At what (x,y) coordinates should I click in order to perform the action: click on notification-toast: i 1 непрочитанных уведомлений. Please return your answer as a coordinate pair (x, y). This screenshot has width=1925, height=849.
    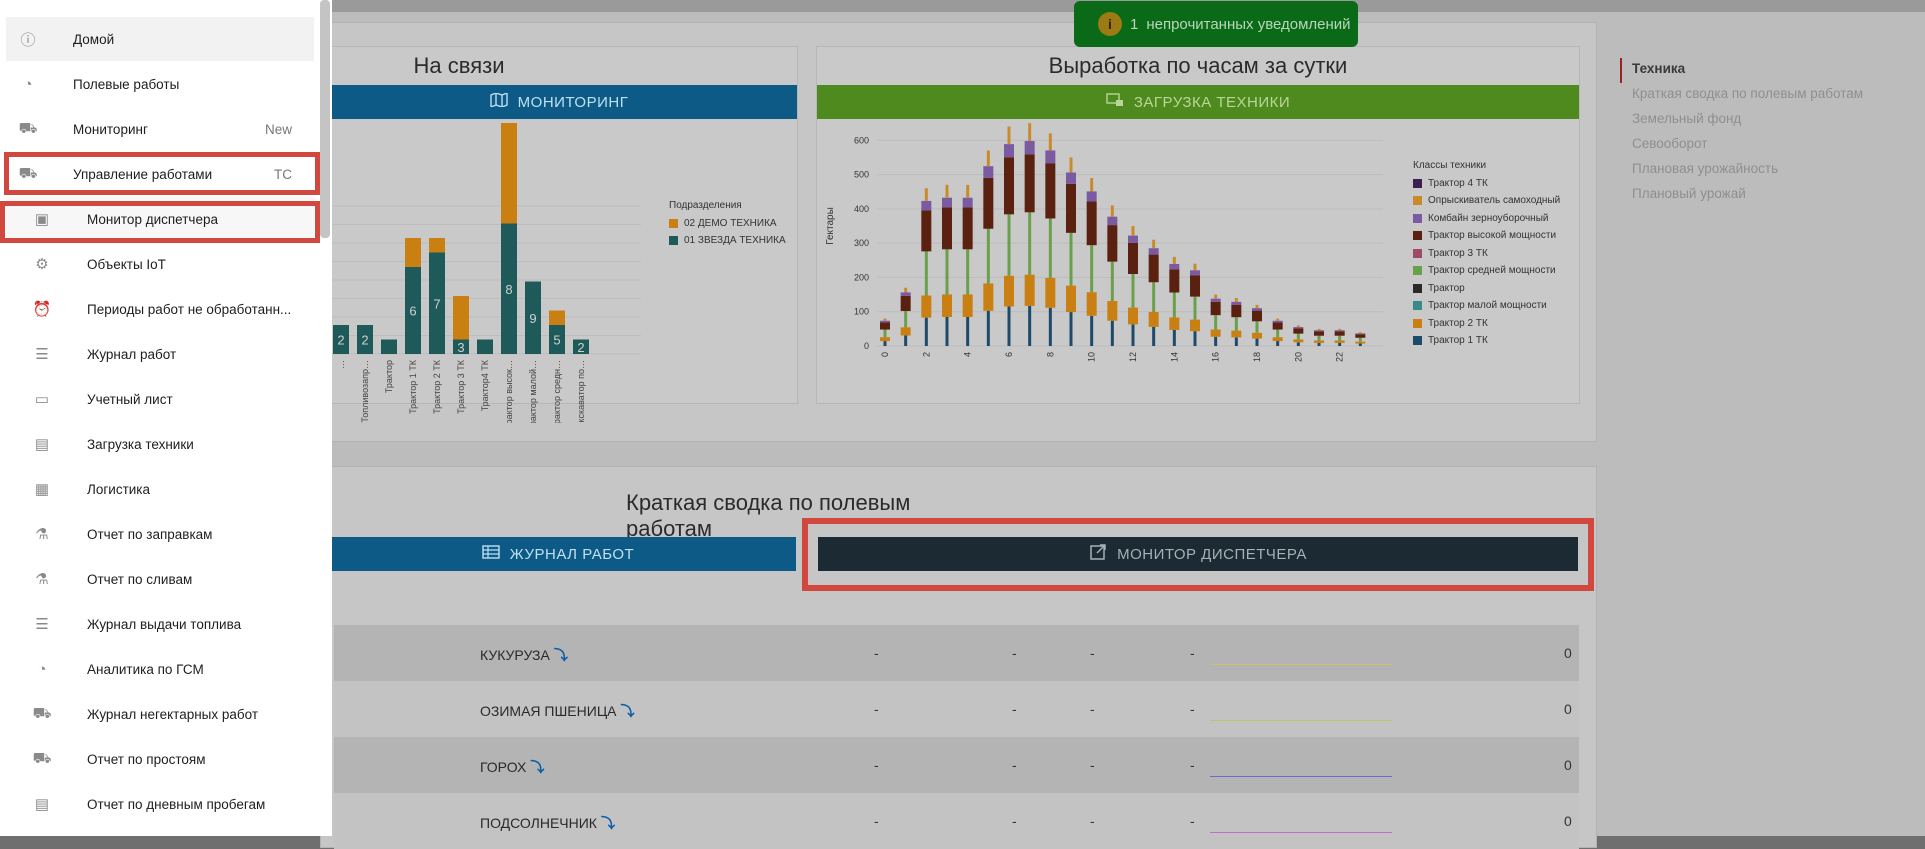
    Looking at the image, I should click on (1216, 24).